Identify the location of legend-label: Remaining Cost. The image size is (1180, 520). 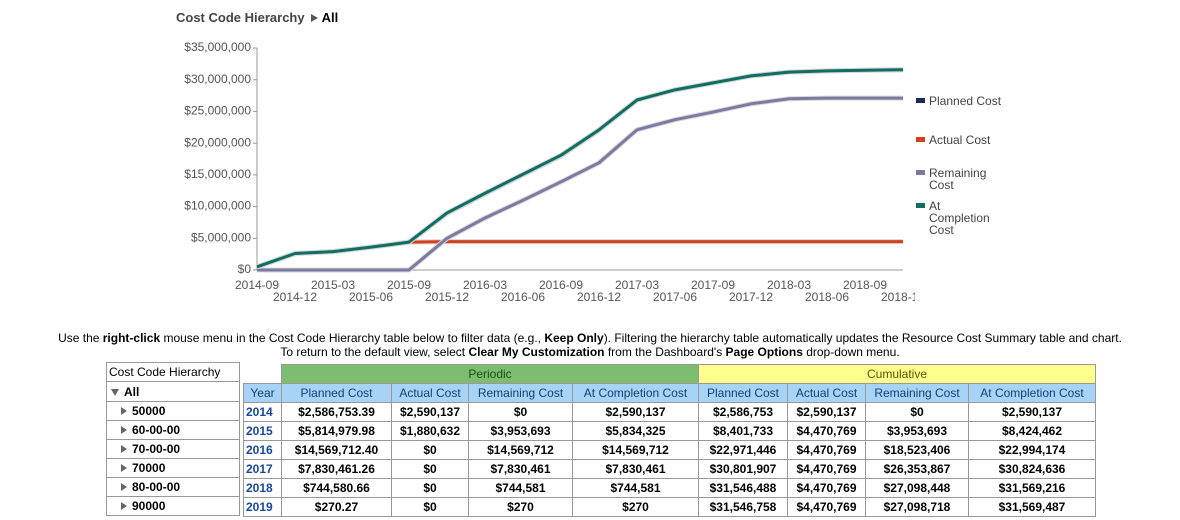
(958, 179).